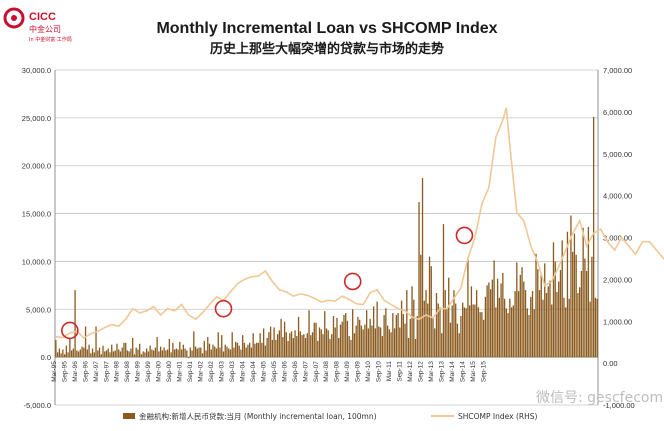 The image size is (664, 431). I want to click on y-right-tick-label: 0.00, so click(610, 363).